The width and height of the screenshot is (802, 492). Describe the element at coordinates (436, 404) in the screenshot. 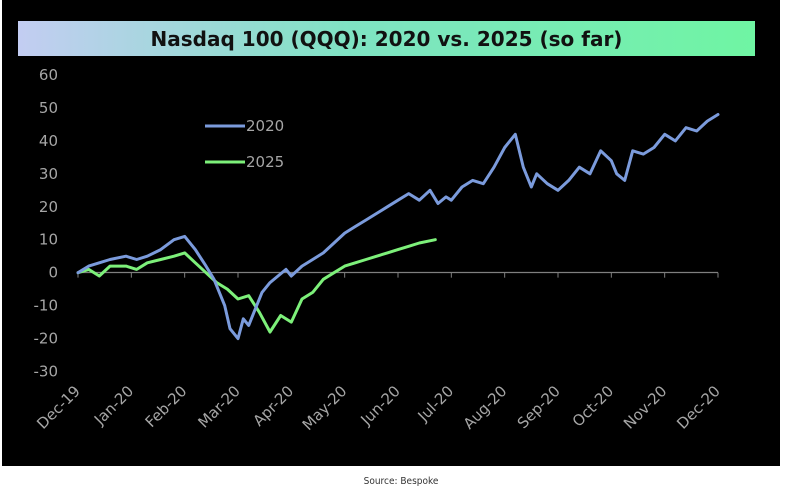

I see `x-tick-label: Jul-20` at that location.